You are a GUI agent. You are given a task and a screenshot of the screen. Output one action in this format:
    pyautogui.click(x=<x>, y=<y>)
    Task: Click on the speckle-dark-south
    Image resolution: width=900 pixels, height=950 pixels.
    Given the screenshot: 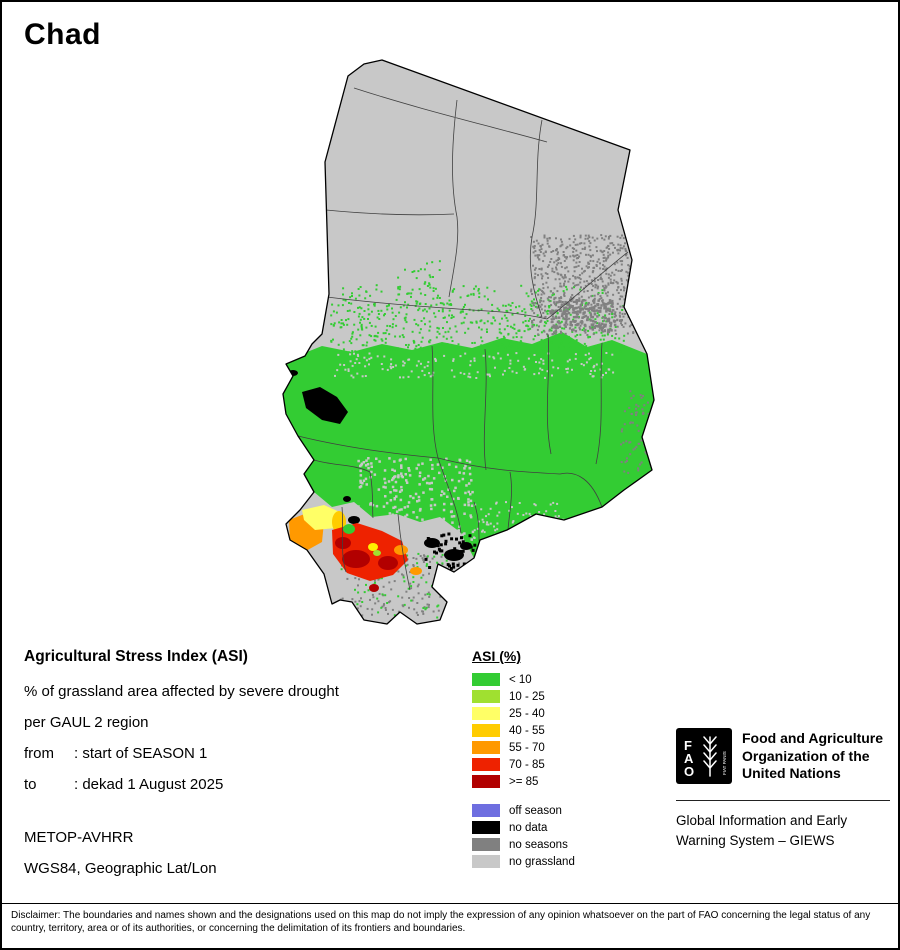 What is the action you would take?
    pyautogui.click(x=401, y=586)
    